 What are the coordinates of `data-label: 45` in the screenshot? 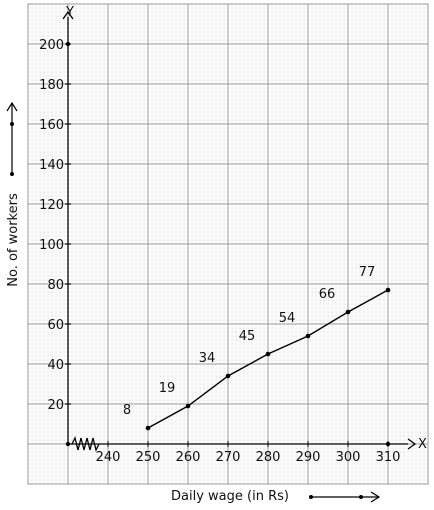 It's located at (247, 336).